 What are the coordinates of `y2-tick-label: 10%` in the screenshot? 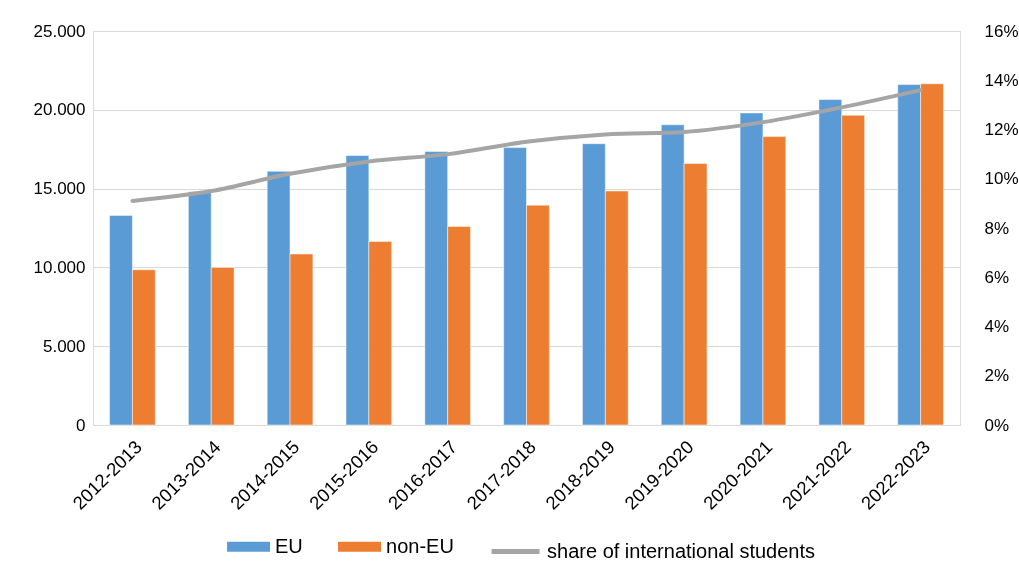 It's located at (1001, 179).